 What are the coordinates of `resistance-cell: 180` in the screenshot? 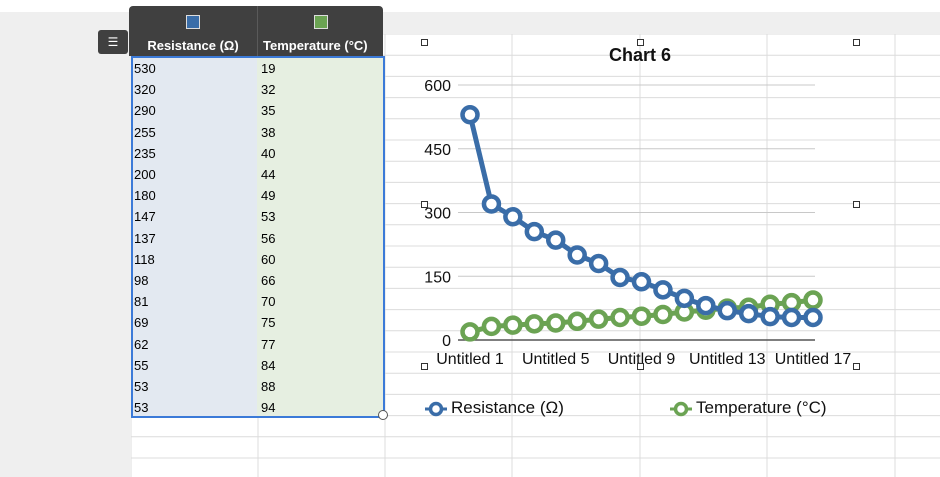 It's located at (145, 196).